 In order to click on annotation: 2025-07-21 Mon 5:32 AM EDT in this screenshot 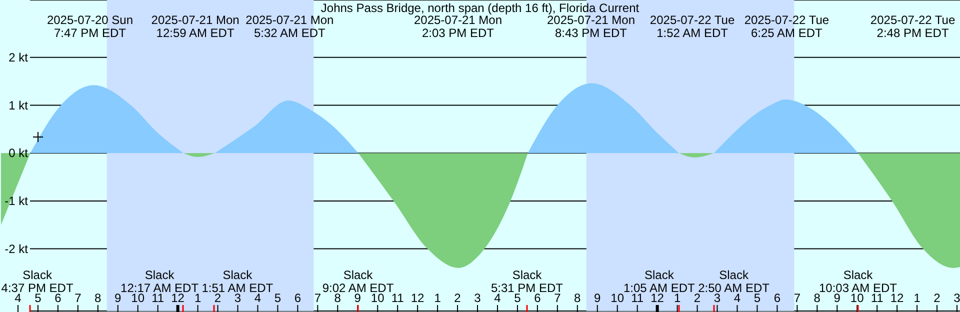, I will do `click(290, 26)`.